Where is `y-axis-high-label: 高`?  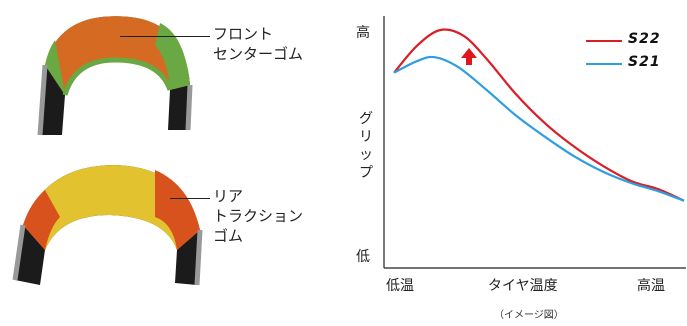
y-axis-high-label: 高 is located at coordinates (363, 33).